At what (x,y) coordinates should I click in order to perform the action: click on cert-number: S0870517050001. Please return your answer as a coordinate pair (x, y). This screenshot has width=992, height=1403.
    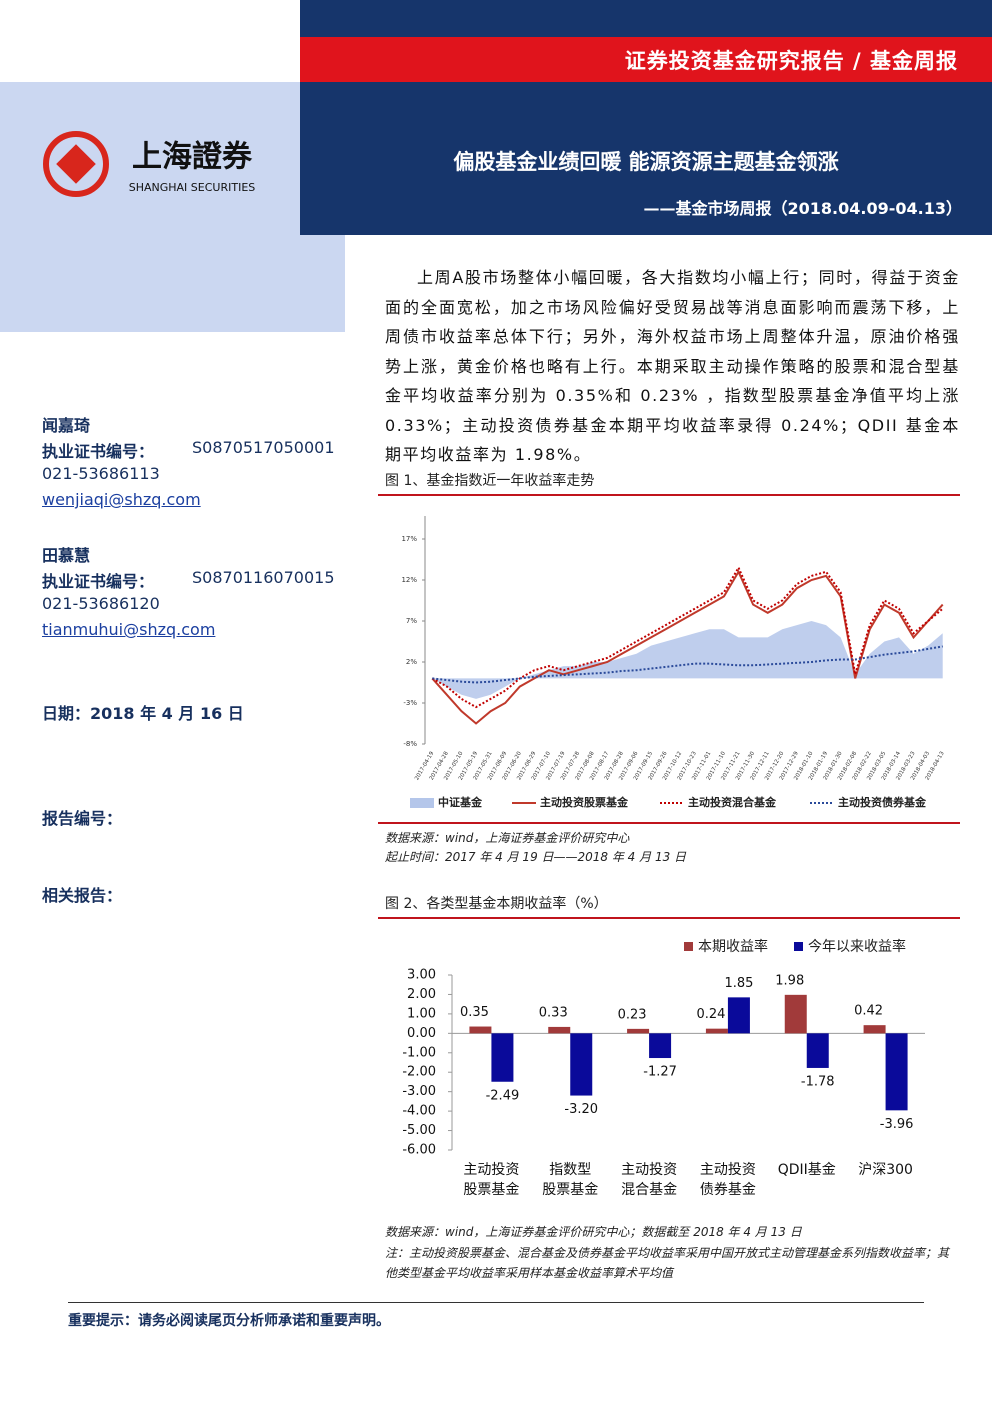
    Looking at the image, I should click on (263, 447).